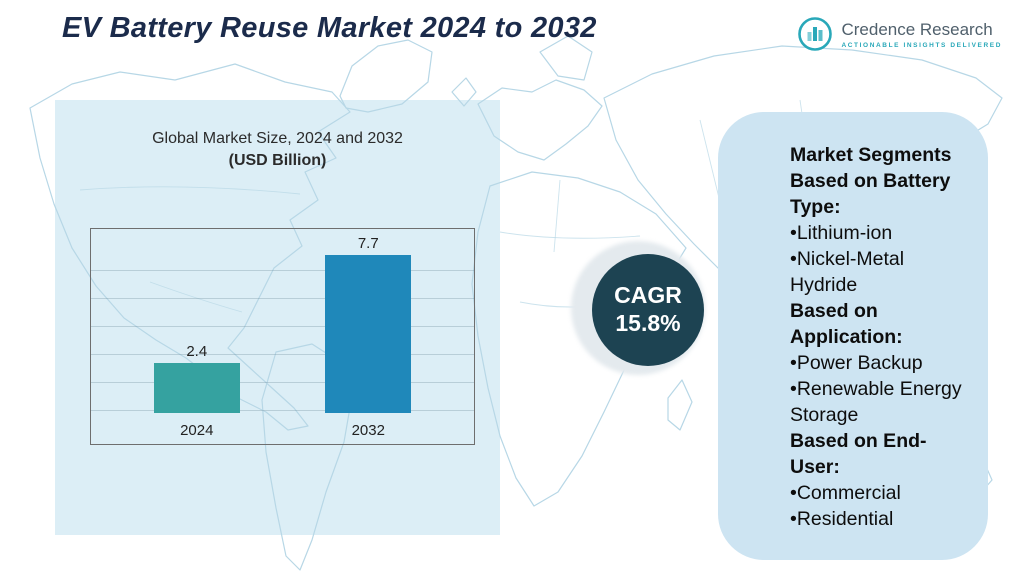  What do you see at coordinates (842, 519) in the screenshot?
I see `segment-item: •Residential` at bounding box center [842, 519].